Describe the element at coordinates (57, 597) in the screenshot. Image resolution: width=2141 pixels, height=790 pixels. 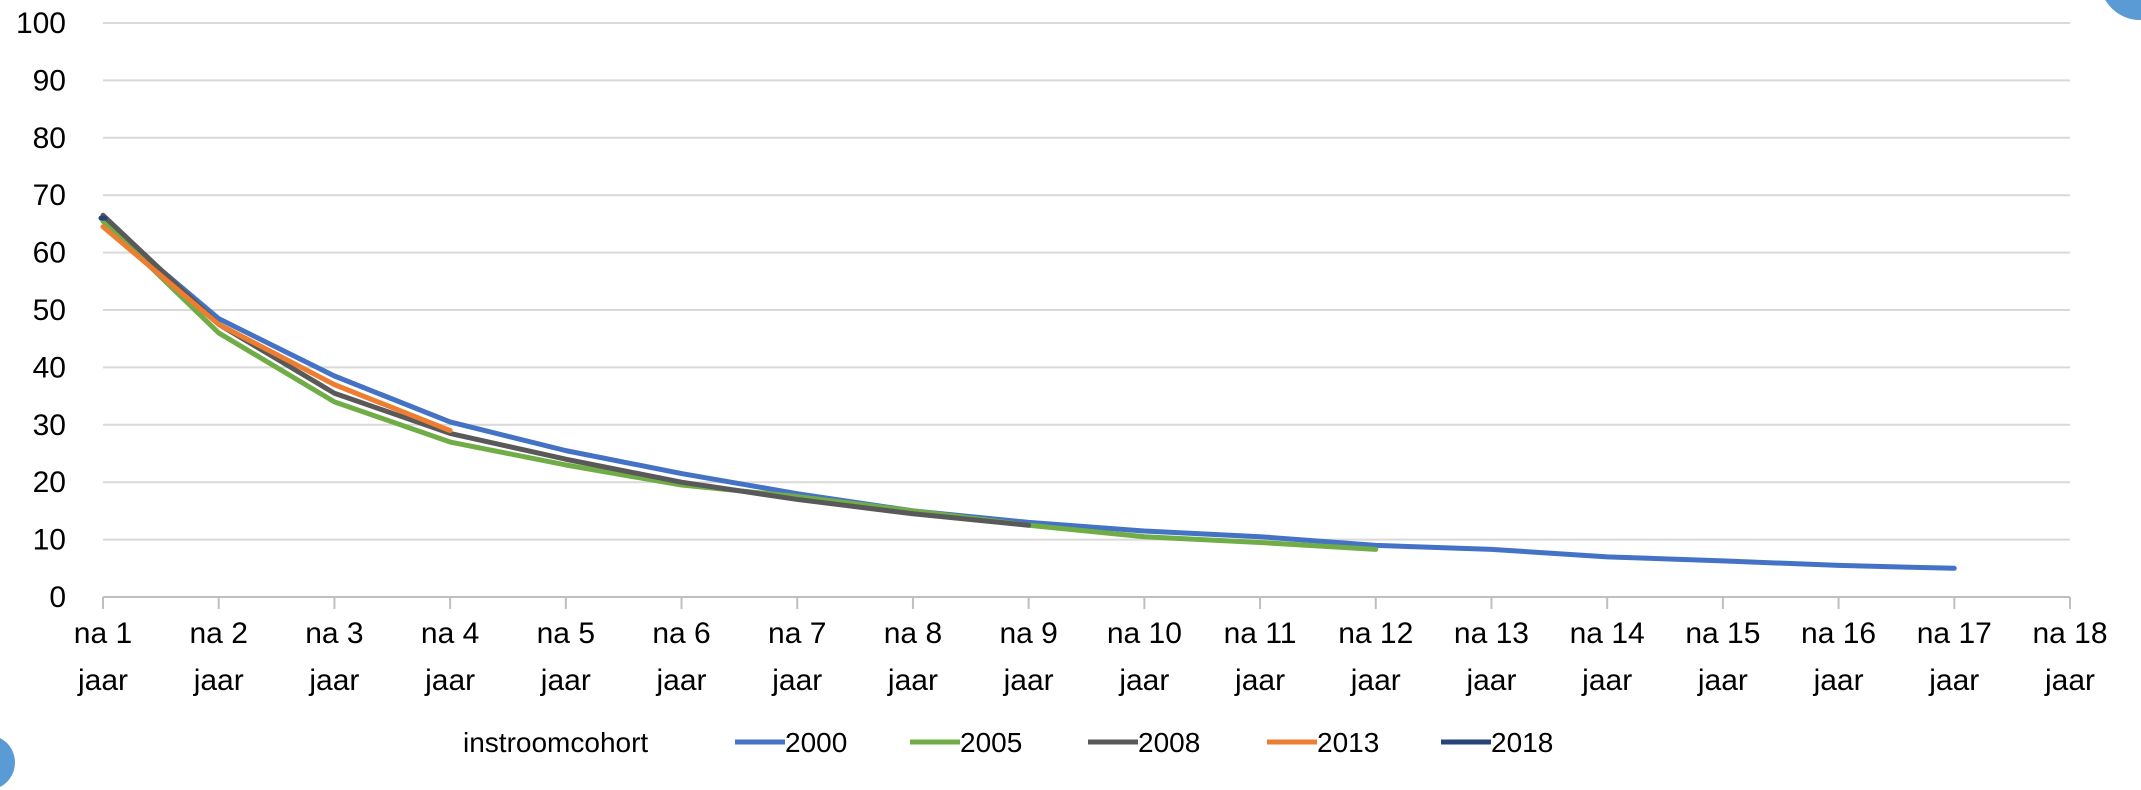
I see `y-tick-label: 0` at that location.